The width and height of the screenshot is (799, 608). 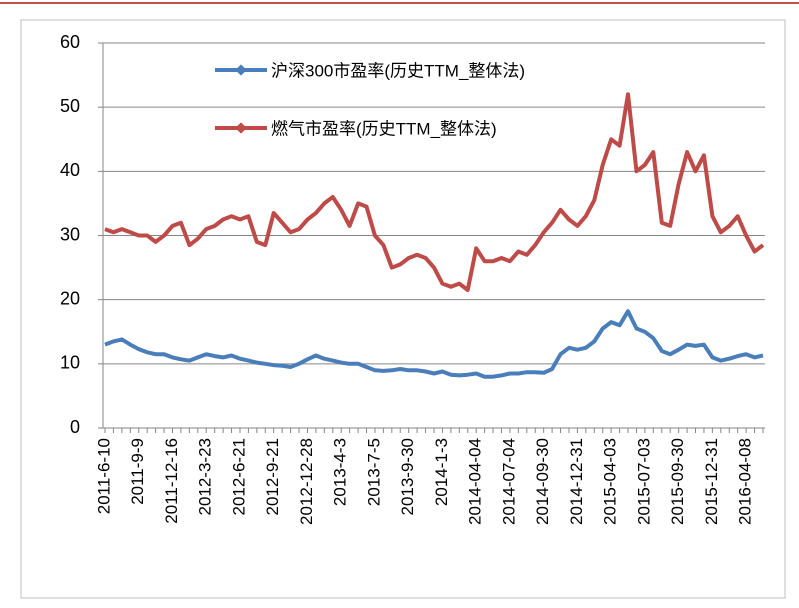 What do you see at coordinates (441, 472) in the screenshot?
I see `x-tick-label: 2014-1-3` at bounding box center [441, 472].